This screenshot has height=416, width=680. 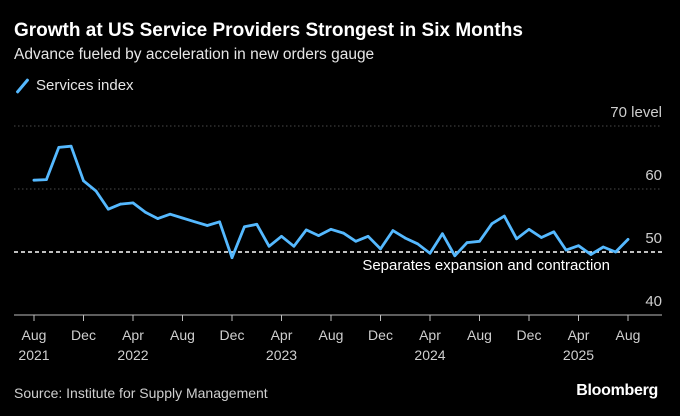 I want to click on reference-line-label: Separates expansion and contraction, so click(x=486, y=265).